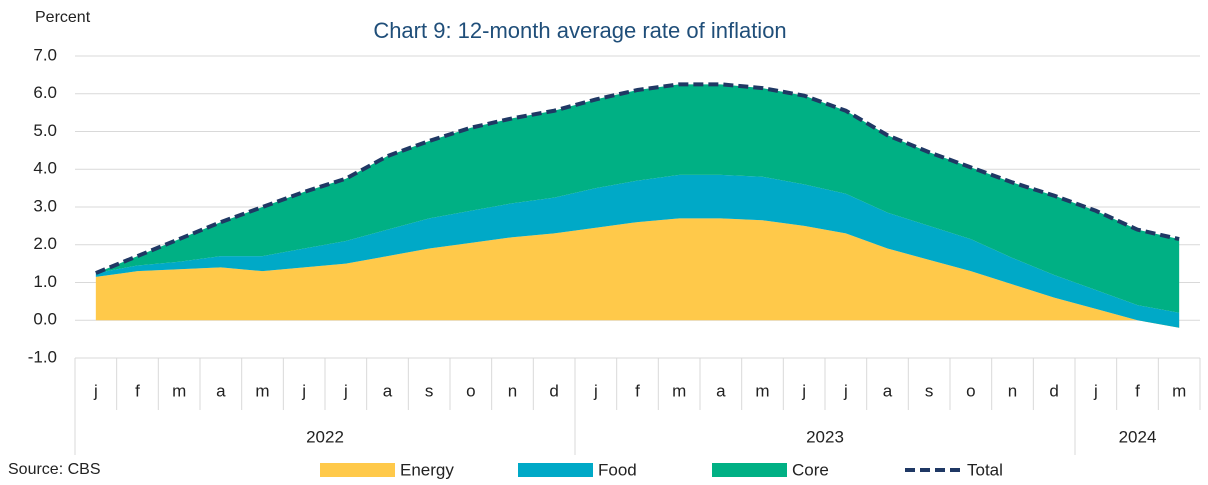  What do you see at coordinates (1138, 436) in the screenshot?
I see `group-label: 2024` at bounding box center [1138, 436].